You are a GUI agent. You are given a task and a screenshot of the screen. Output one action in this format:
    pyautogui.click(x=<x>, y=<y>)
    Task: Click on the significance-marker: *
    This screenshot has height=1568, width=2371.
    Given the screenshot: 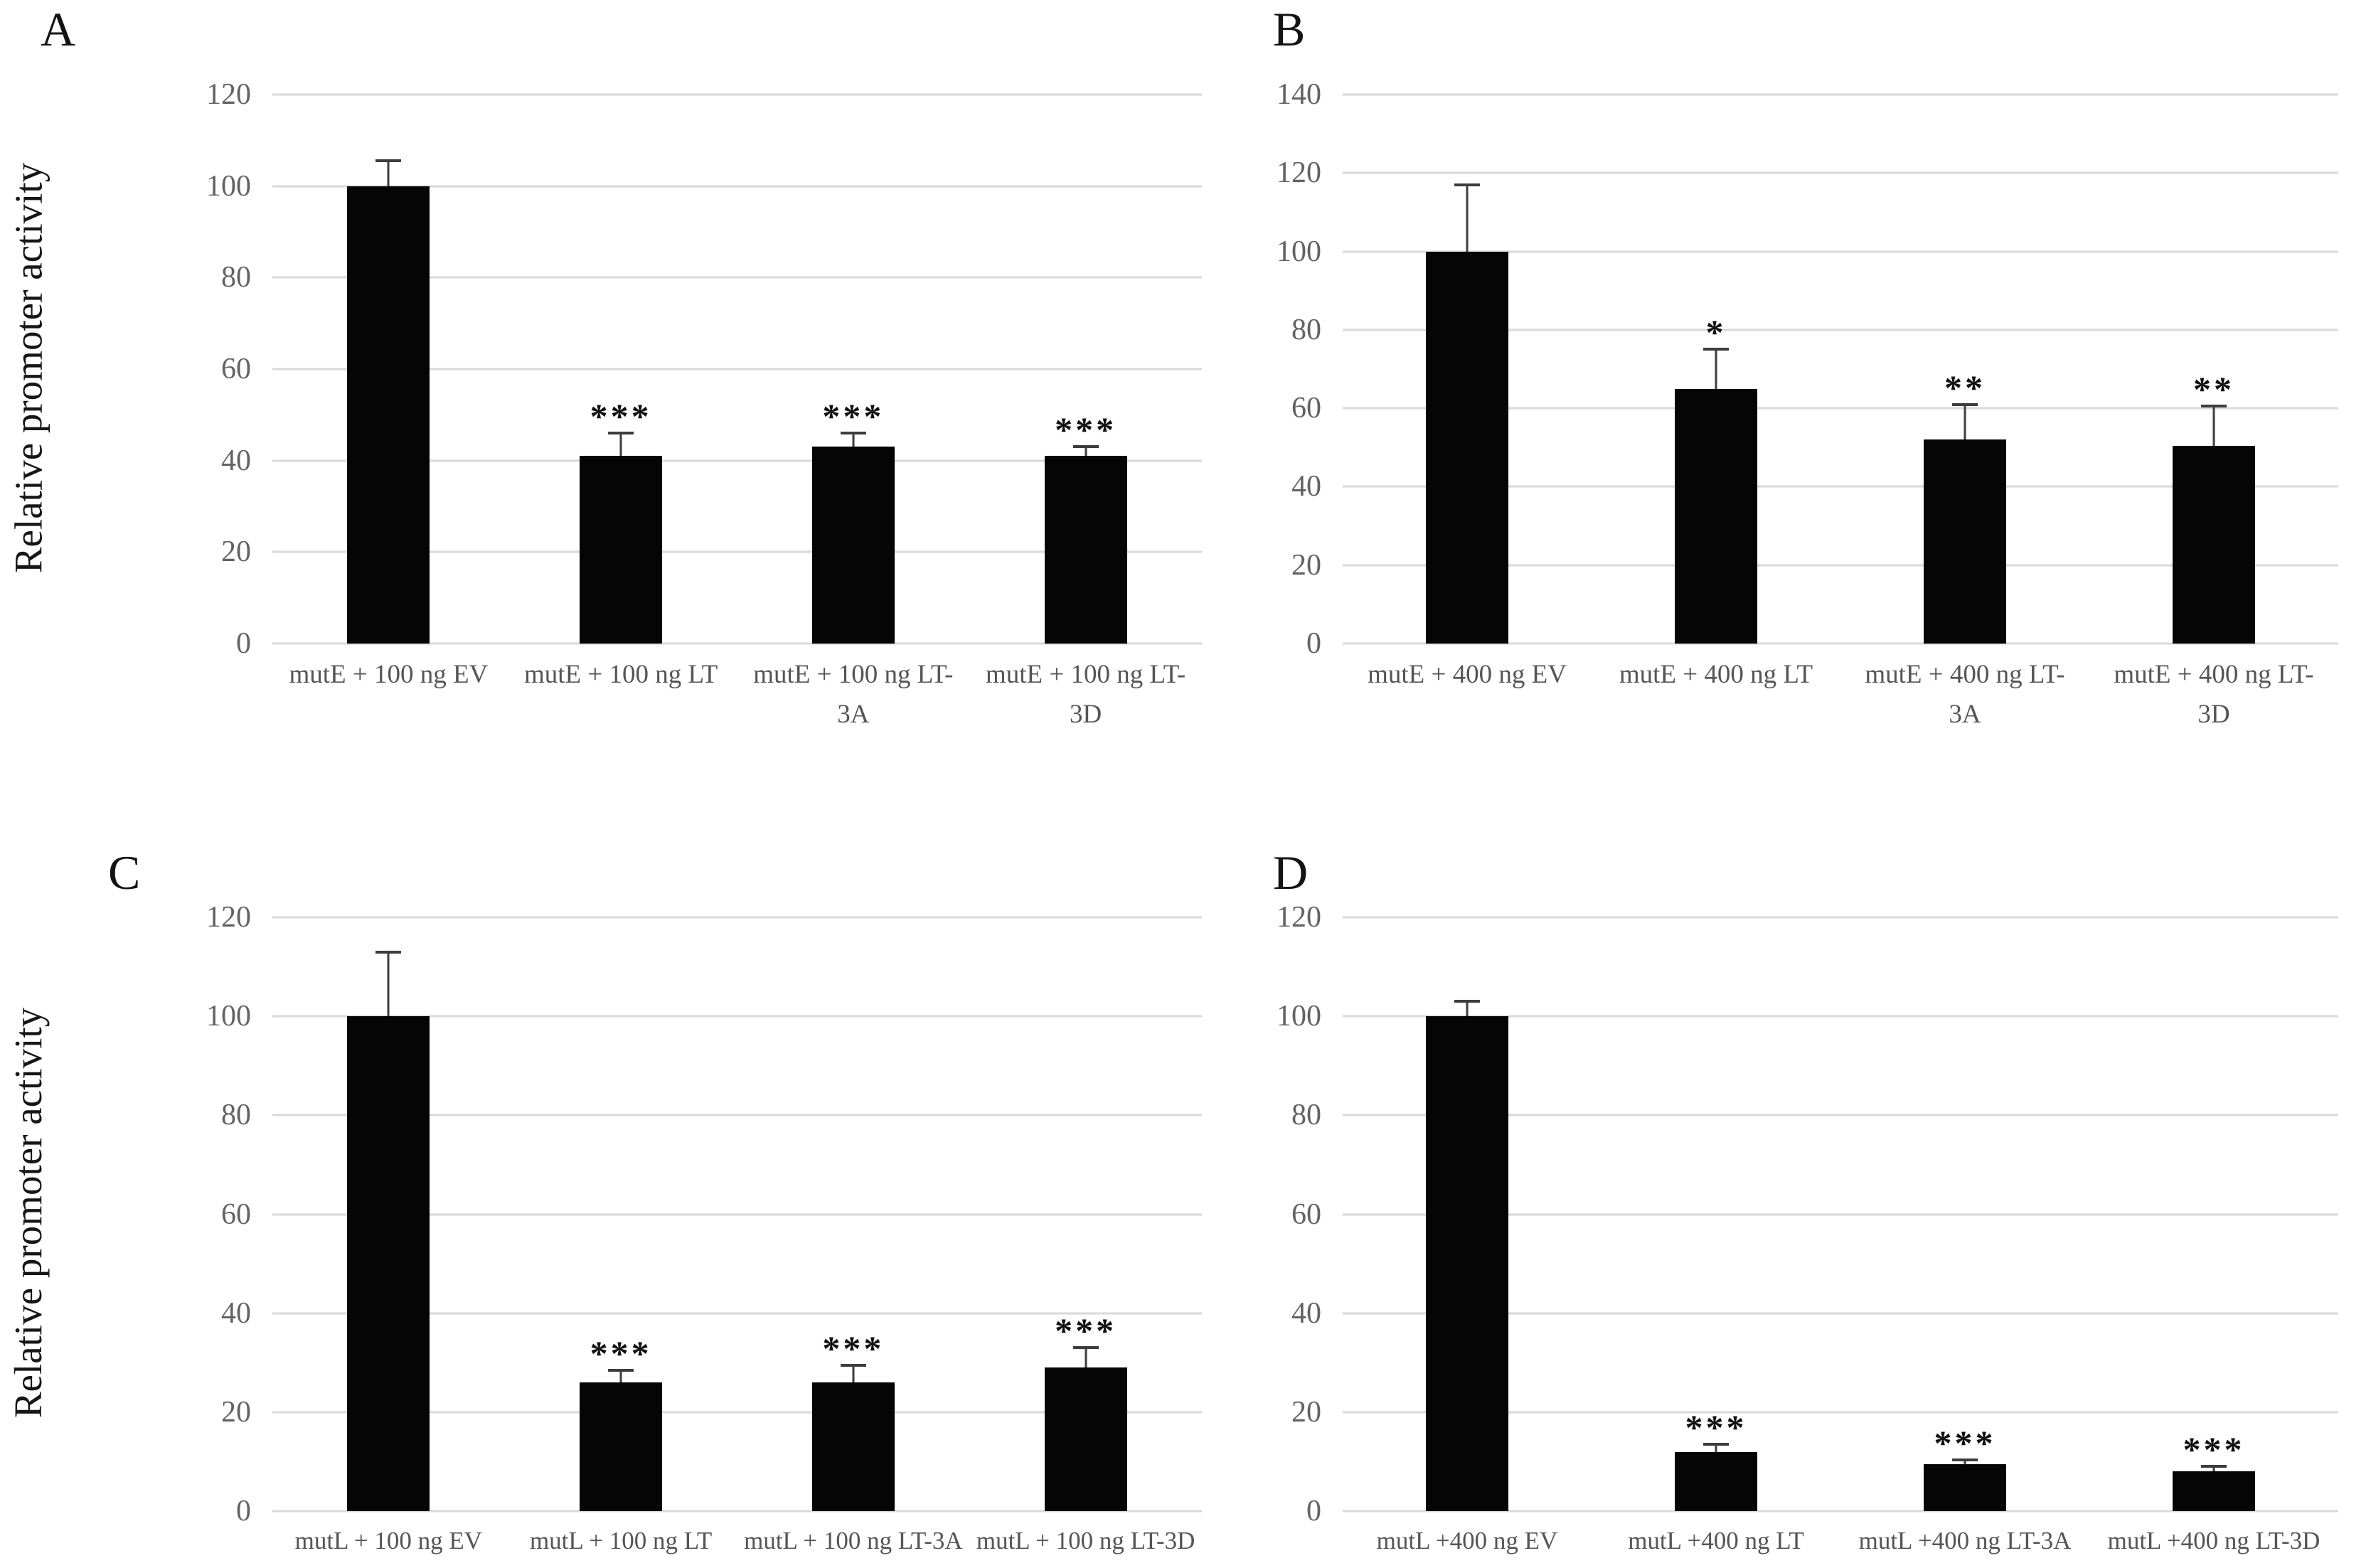 What is the action you would take?
    pyautogui.click(x=1716, y=332)
    